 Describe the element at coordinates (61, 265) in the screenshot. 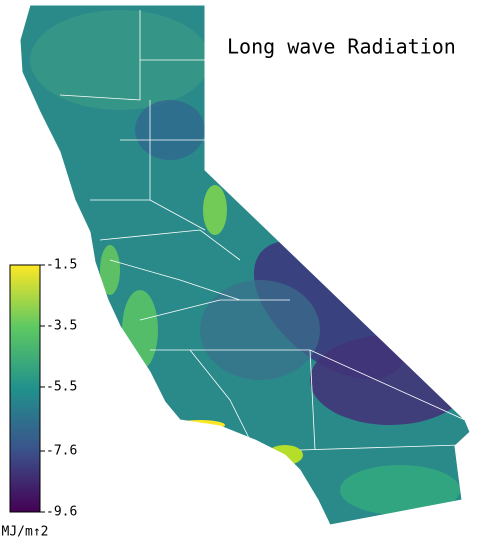

I see `colorbar-tick-label: -1.5` at that location.